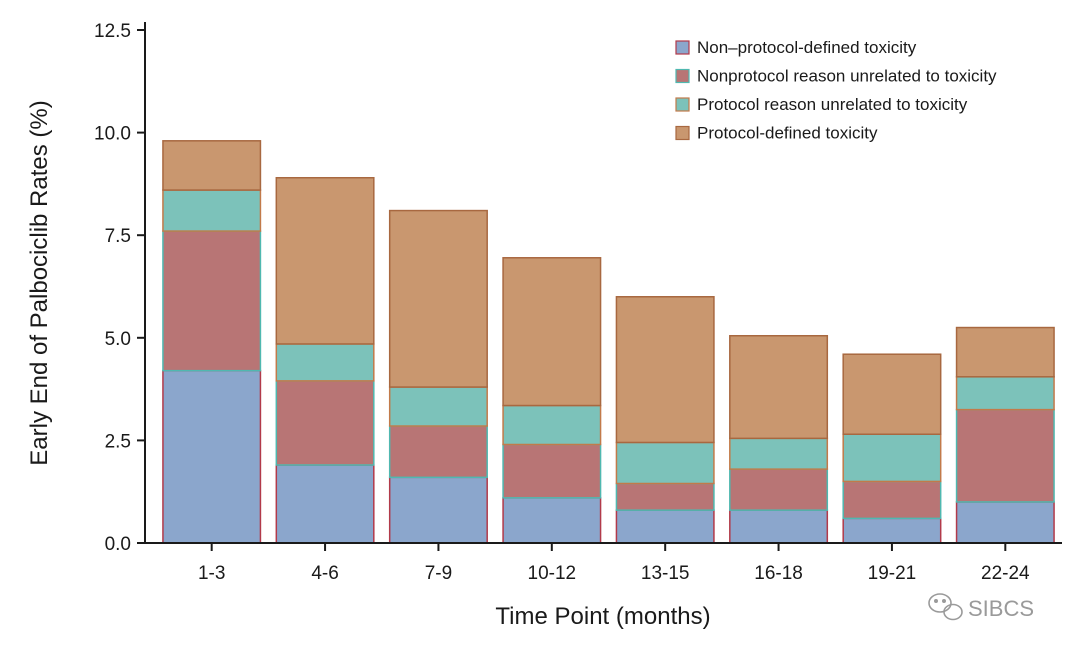  What do you see at coordinates (832, 104) in the screenshot?
I see `legend-label: Protocol reason unrelated to toxicity` at bounding box center [832, 104].